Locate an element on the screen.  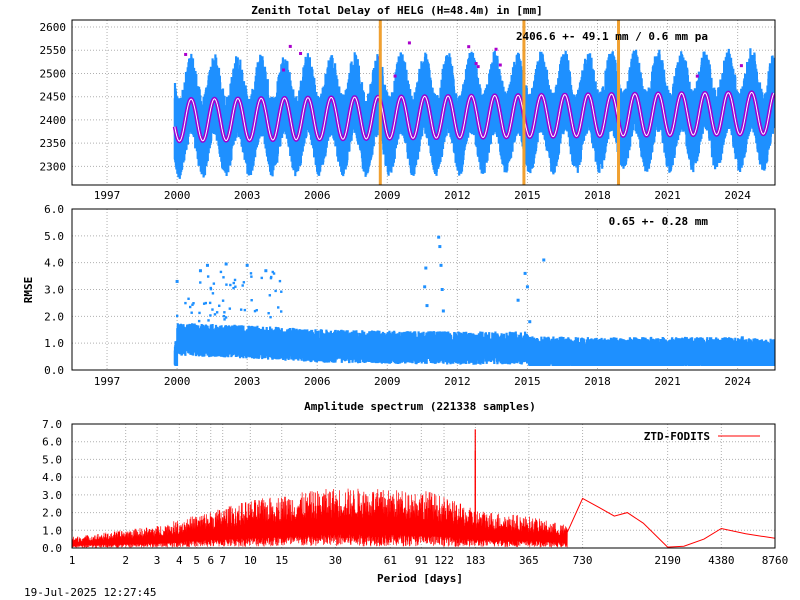
timestamp: 19-Jul-2025 12:27:45 is located at coordinates (90, 592).